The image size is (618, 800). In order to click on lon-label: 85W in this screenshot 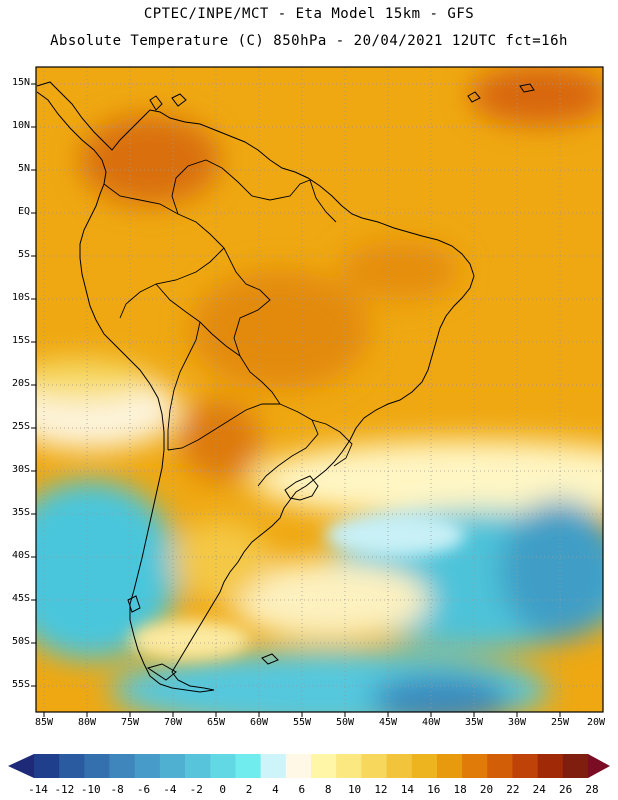, I will do `click(44, 722)`.